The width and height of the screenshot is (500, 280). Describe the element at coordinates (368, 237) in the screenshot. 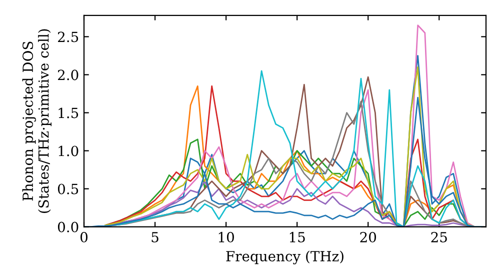

I see `x-tick-label: 20` at that location.